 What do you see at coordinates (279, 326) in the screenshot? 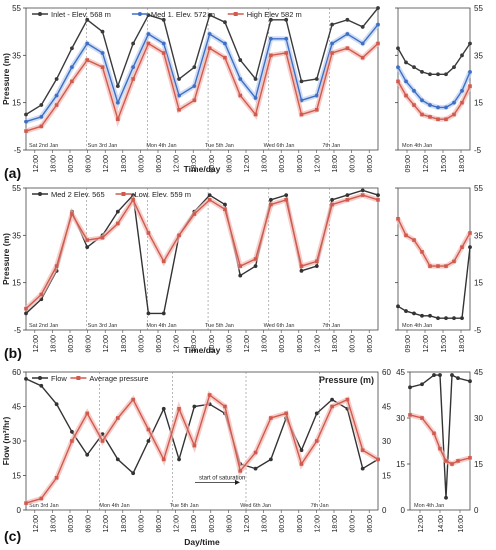
I see `day-label: Wed 6th Jan` at bounding box center [279, 326].